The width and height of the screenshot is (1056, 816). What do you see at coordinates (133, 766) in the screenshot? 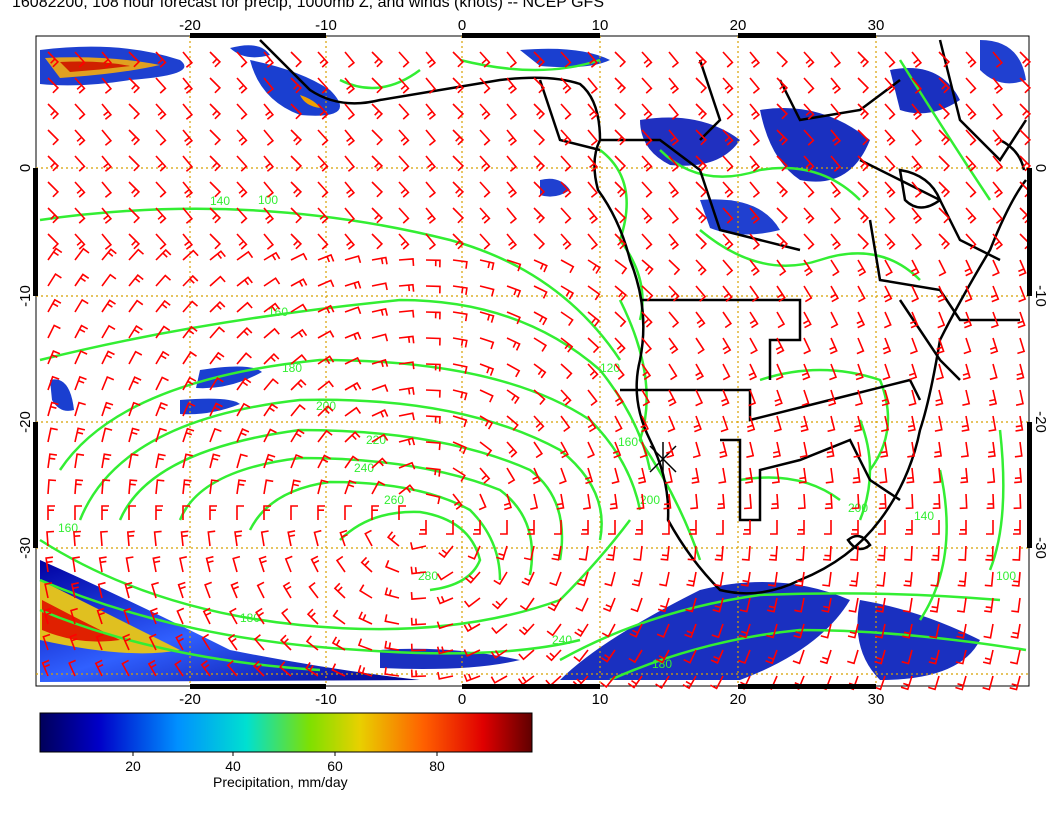
I see `colorbar-tick-label: 20` at bounding box center [133, 766].